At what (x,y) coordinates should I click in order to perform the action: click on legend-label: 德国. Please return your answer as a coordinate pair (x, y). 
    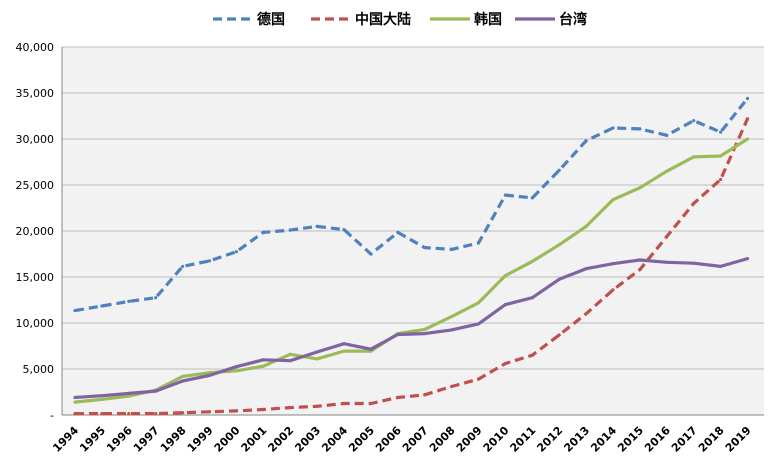
    Looking at the image, I should click on (271, 19).